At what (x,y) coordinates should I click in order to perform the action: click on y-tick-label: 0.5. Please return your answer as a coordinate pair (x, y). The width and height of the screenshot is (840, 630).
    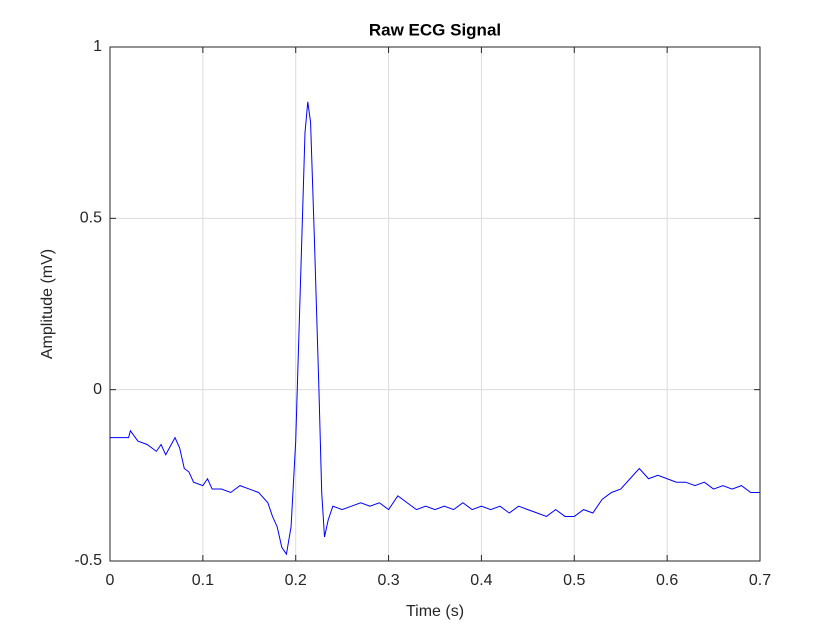
    Looking at the image, I should click on (91, 218).